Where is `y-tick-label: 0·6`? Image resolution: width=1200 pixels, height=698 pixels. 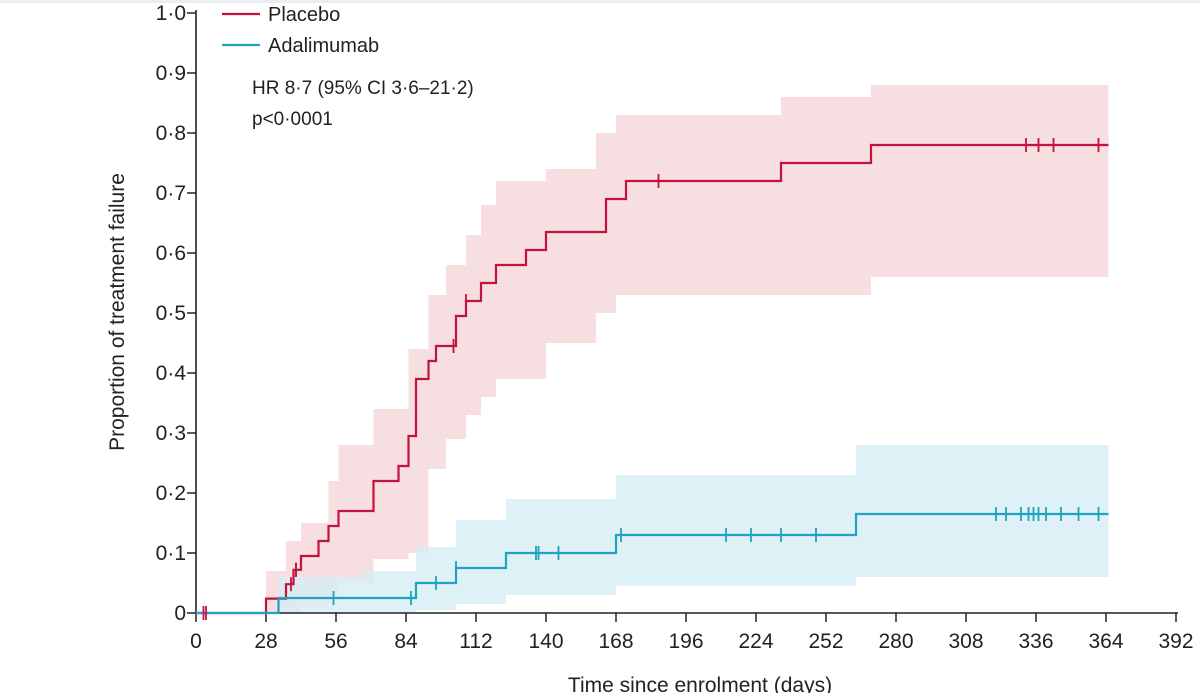
y-tick-label: 0·6 is located at coordinates (171, 253).